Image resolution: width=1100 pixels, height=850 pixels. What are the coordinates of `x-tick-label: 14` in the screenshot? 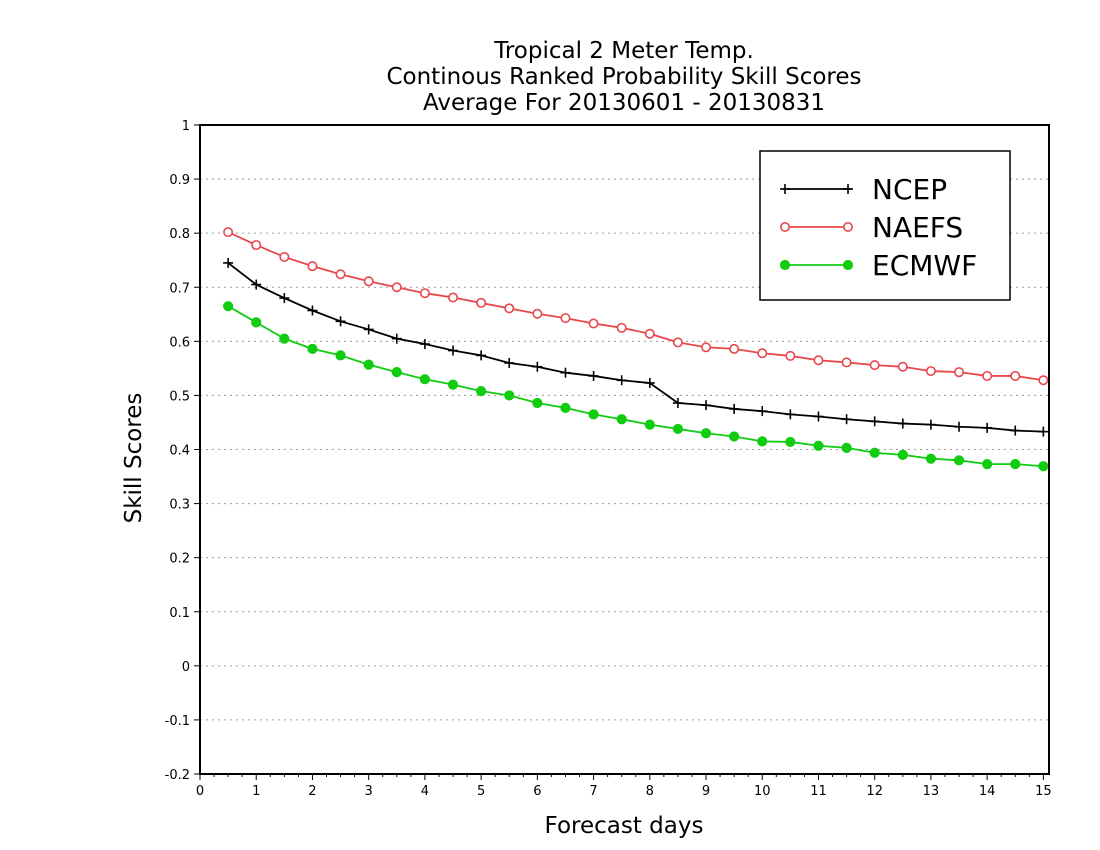 It's located at (987, 791).